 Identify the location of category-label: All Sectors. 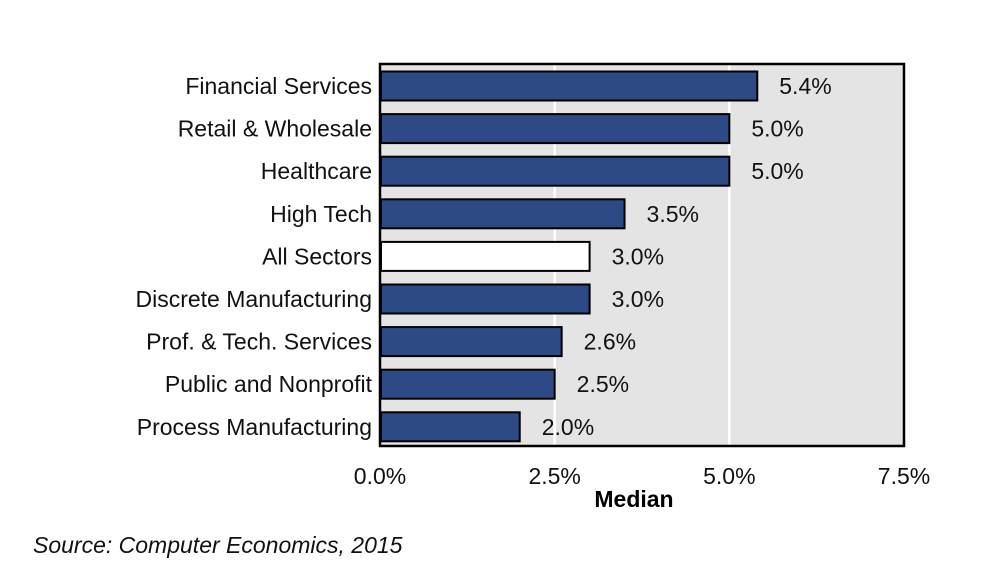
(317, 256).